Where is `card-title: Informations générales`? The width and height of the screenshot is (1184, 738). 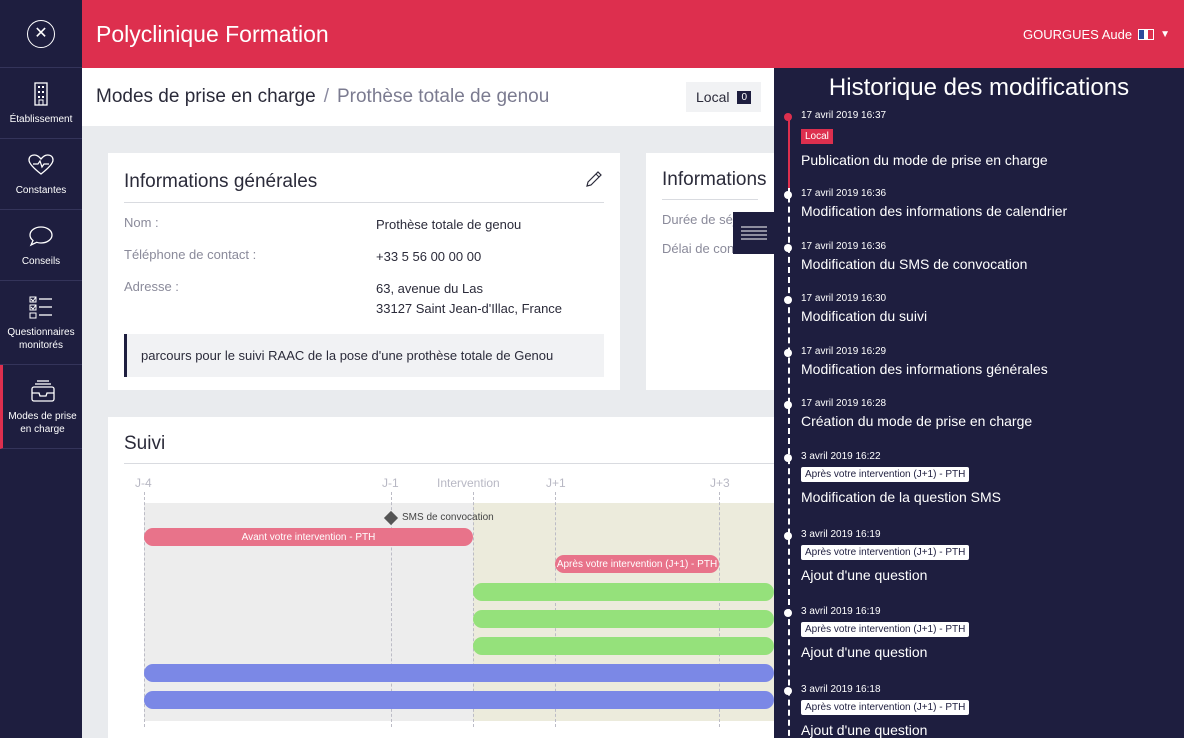 card-title: Informations générales is located at coordinates (221, 181).